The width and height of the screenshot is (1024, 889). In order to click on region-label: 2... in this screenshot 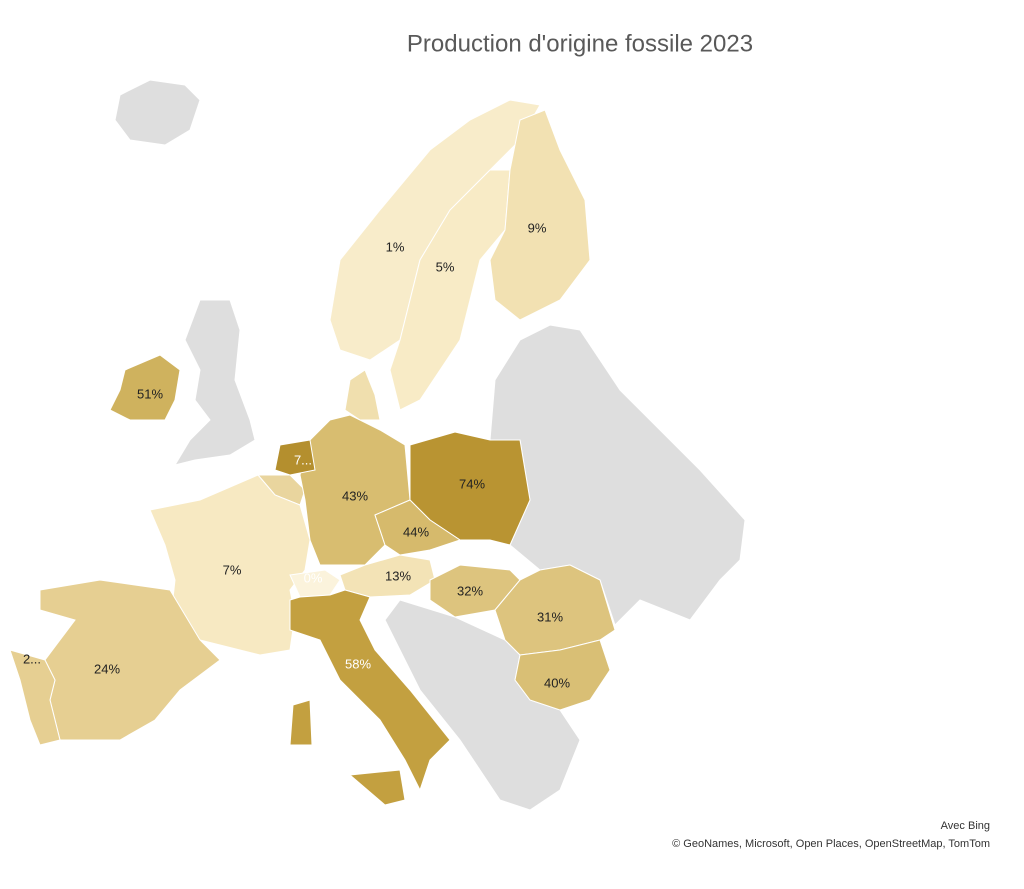, I will do `click(32, 658)`.